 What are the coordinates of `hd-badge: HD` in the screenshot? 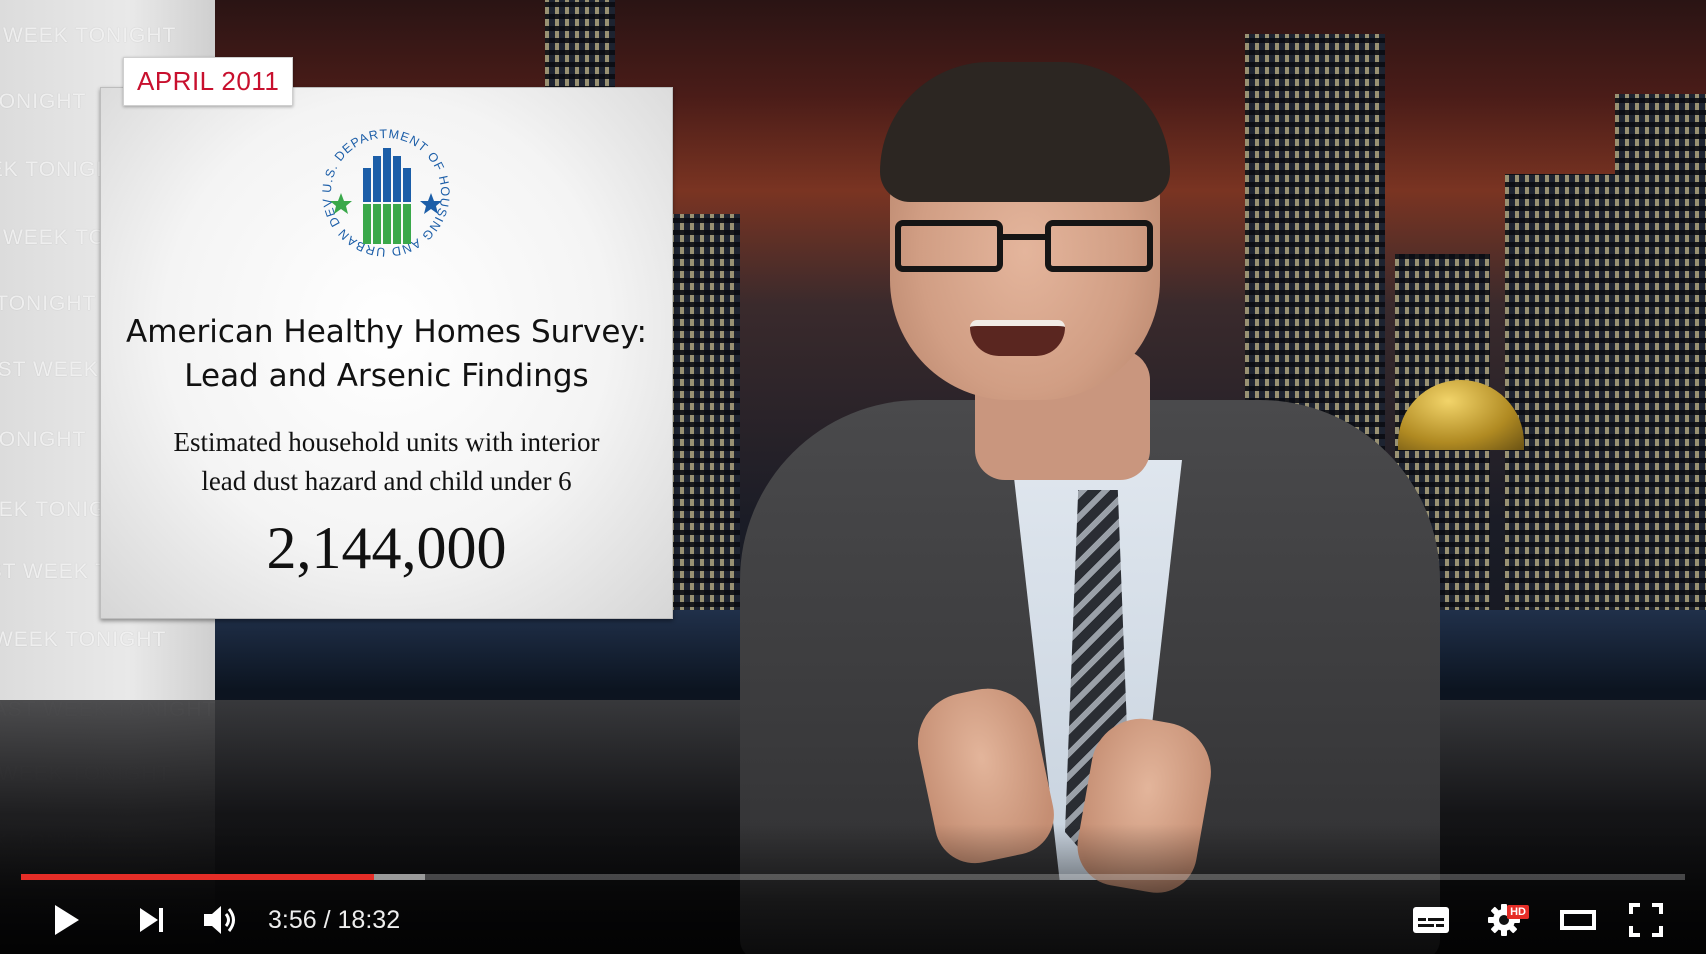 It's located at (1518, 912).